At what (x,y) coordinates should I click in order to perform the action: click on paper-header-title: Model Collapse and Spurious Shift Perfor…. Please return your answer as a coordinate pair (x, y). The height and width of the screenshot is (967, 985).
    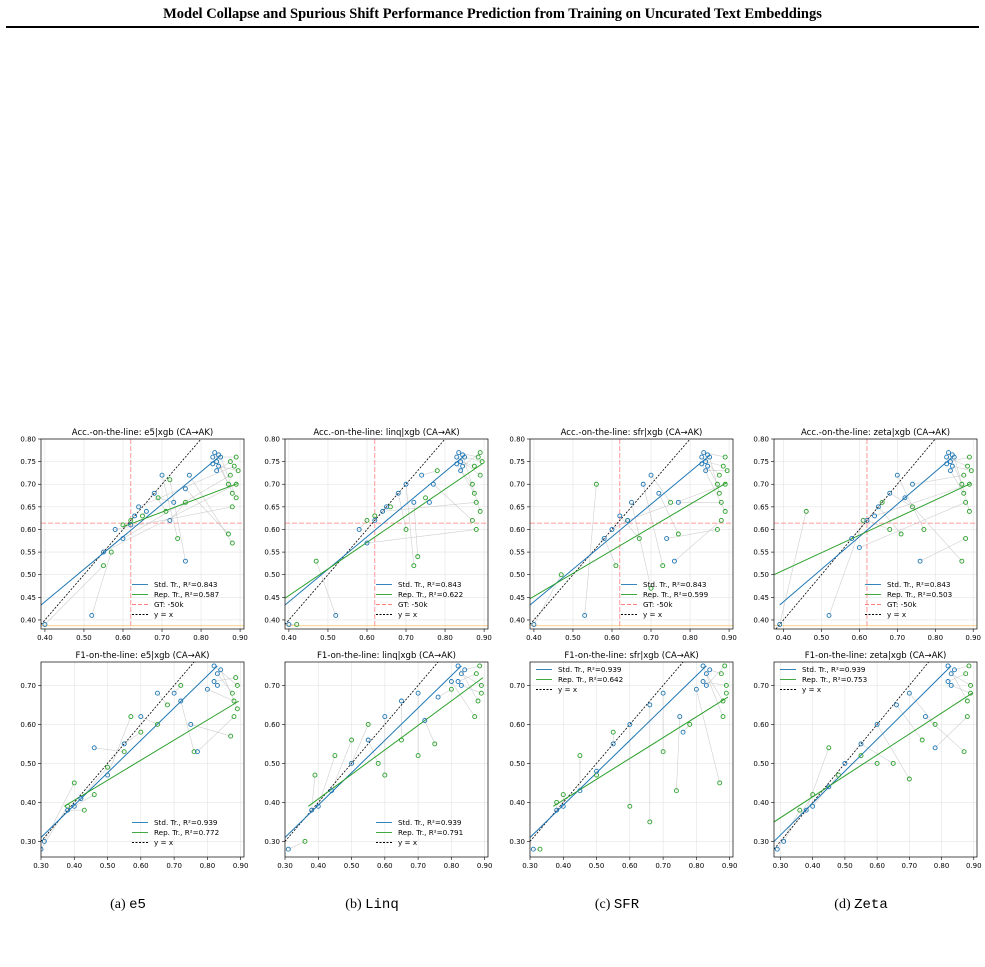
    Looking at the image, I should click on (492, 14).